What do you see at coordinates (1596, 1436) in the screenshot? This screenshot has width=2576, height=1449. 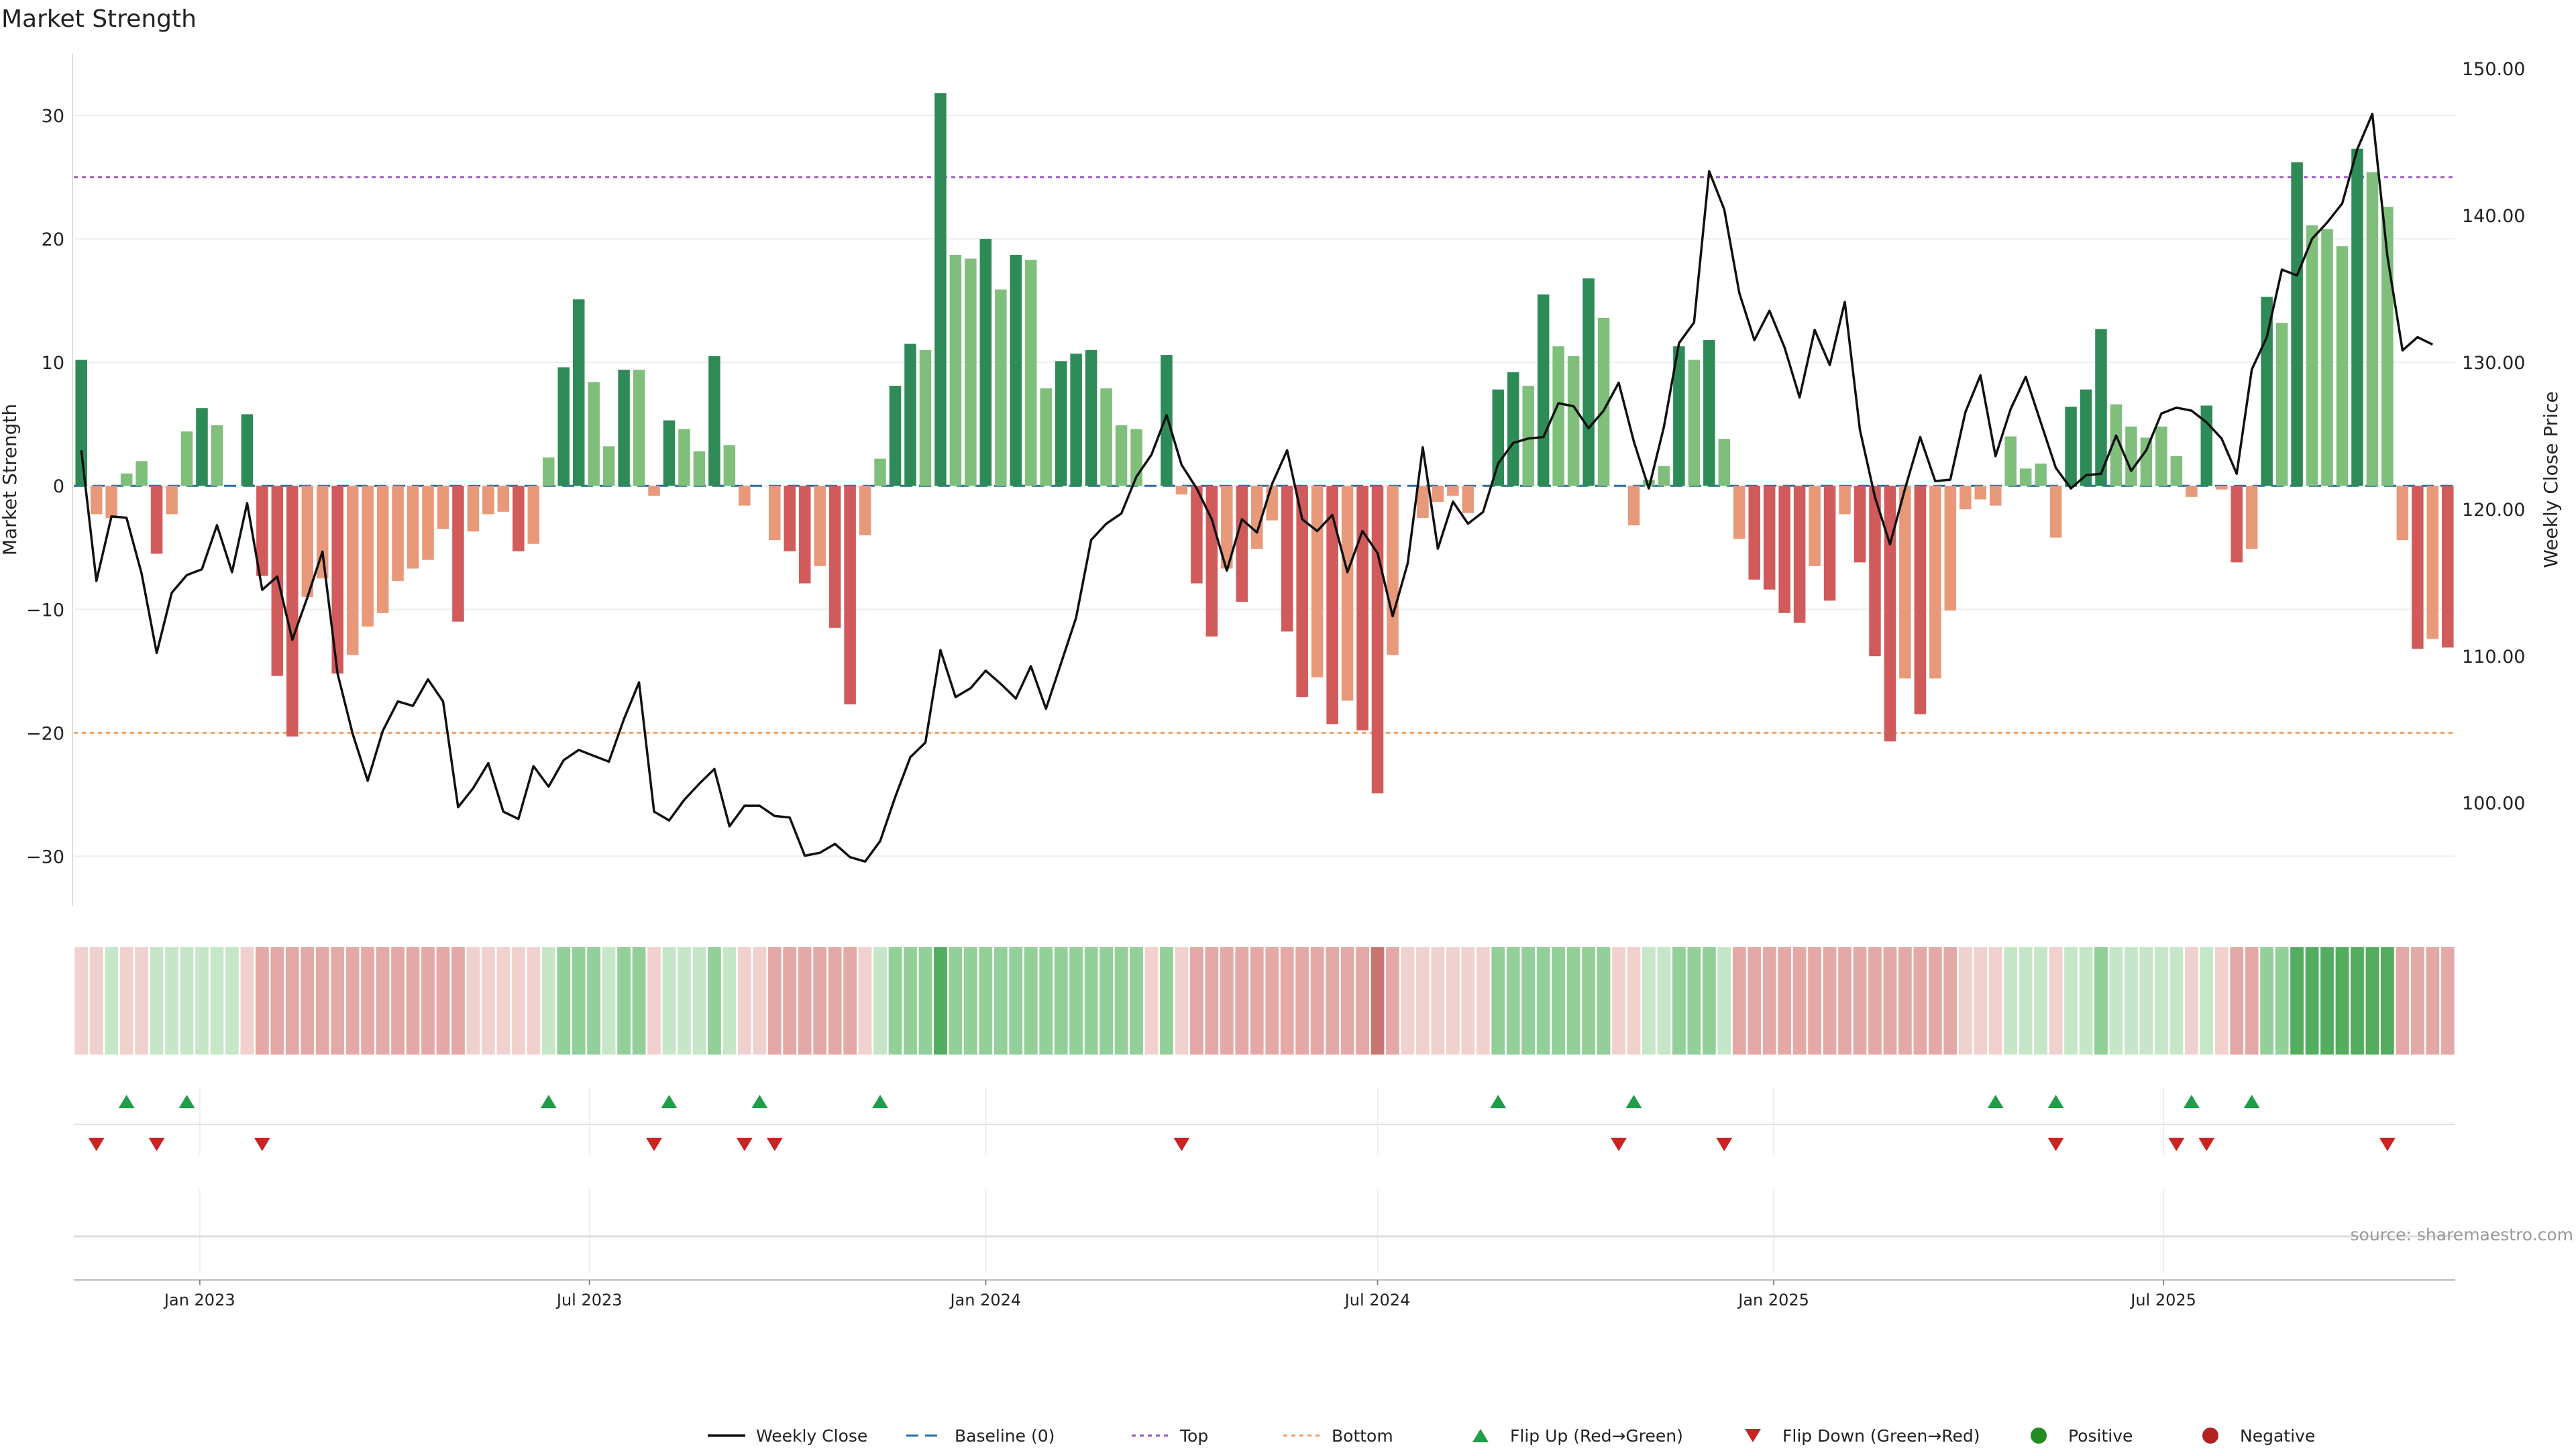 I see `legend-label: Flip Up (Red→Green)` at bounding box center [1596, 1436].